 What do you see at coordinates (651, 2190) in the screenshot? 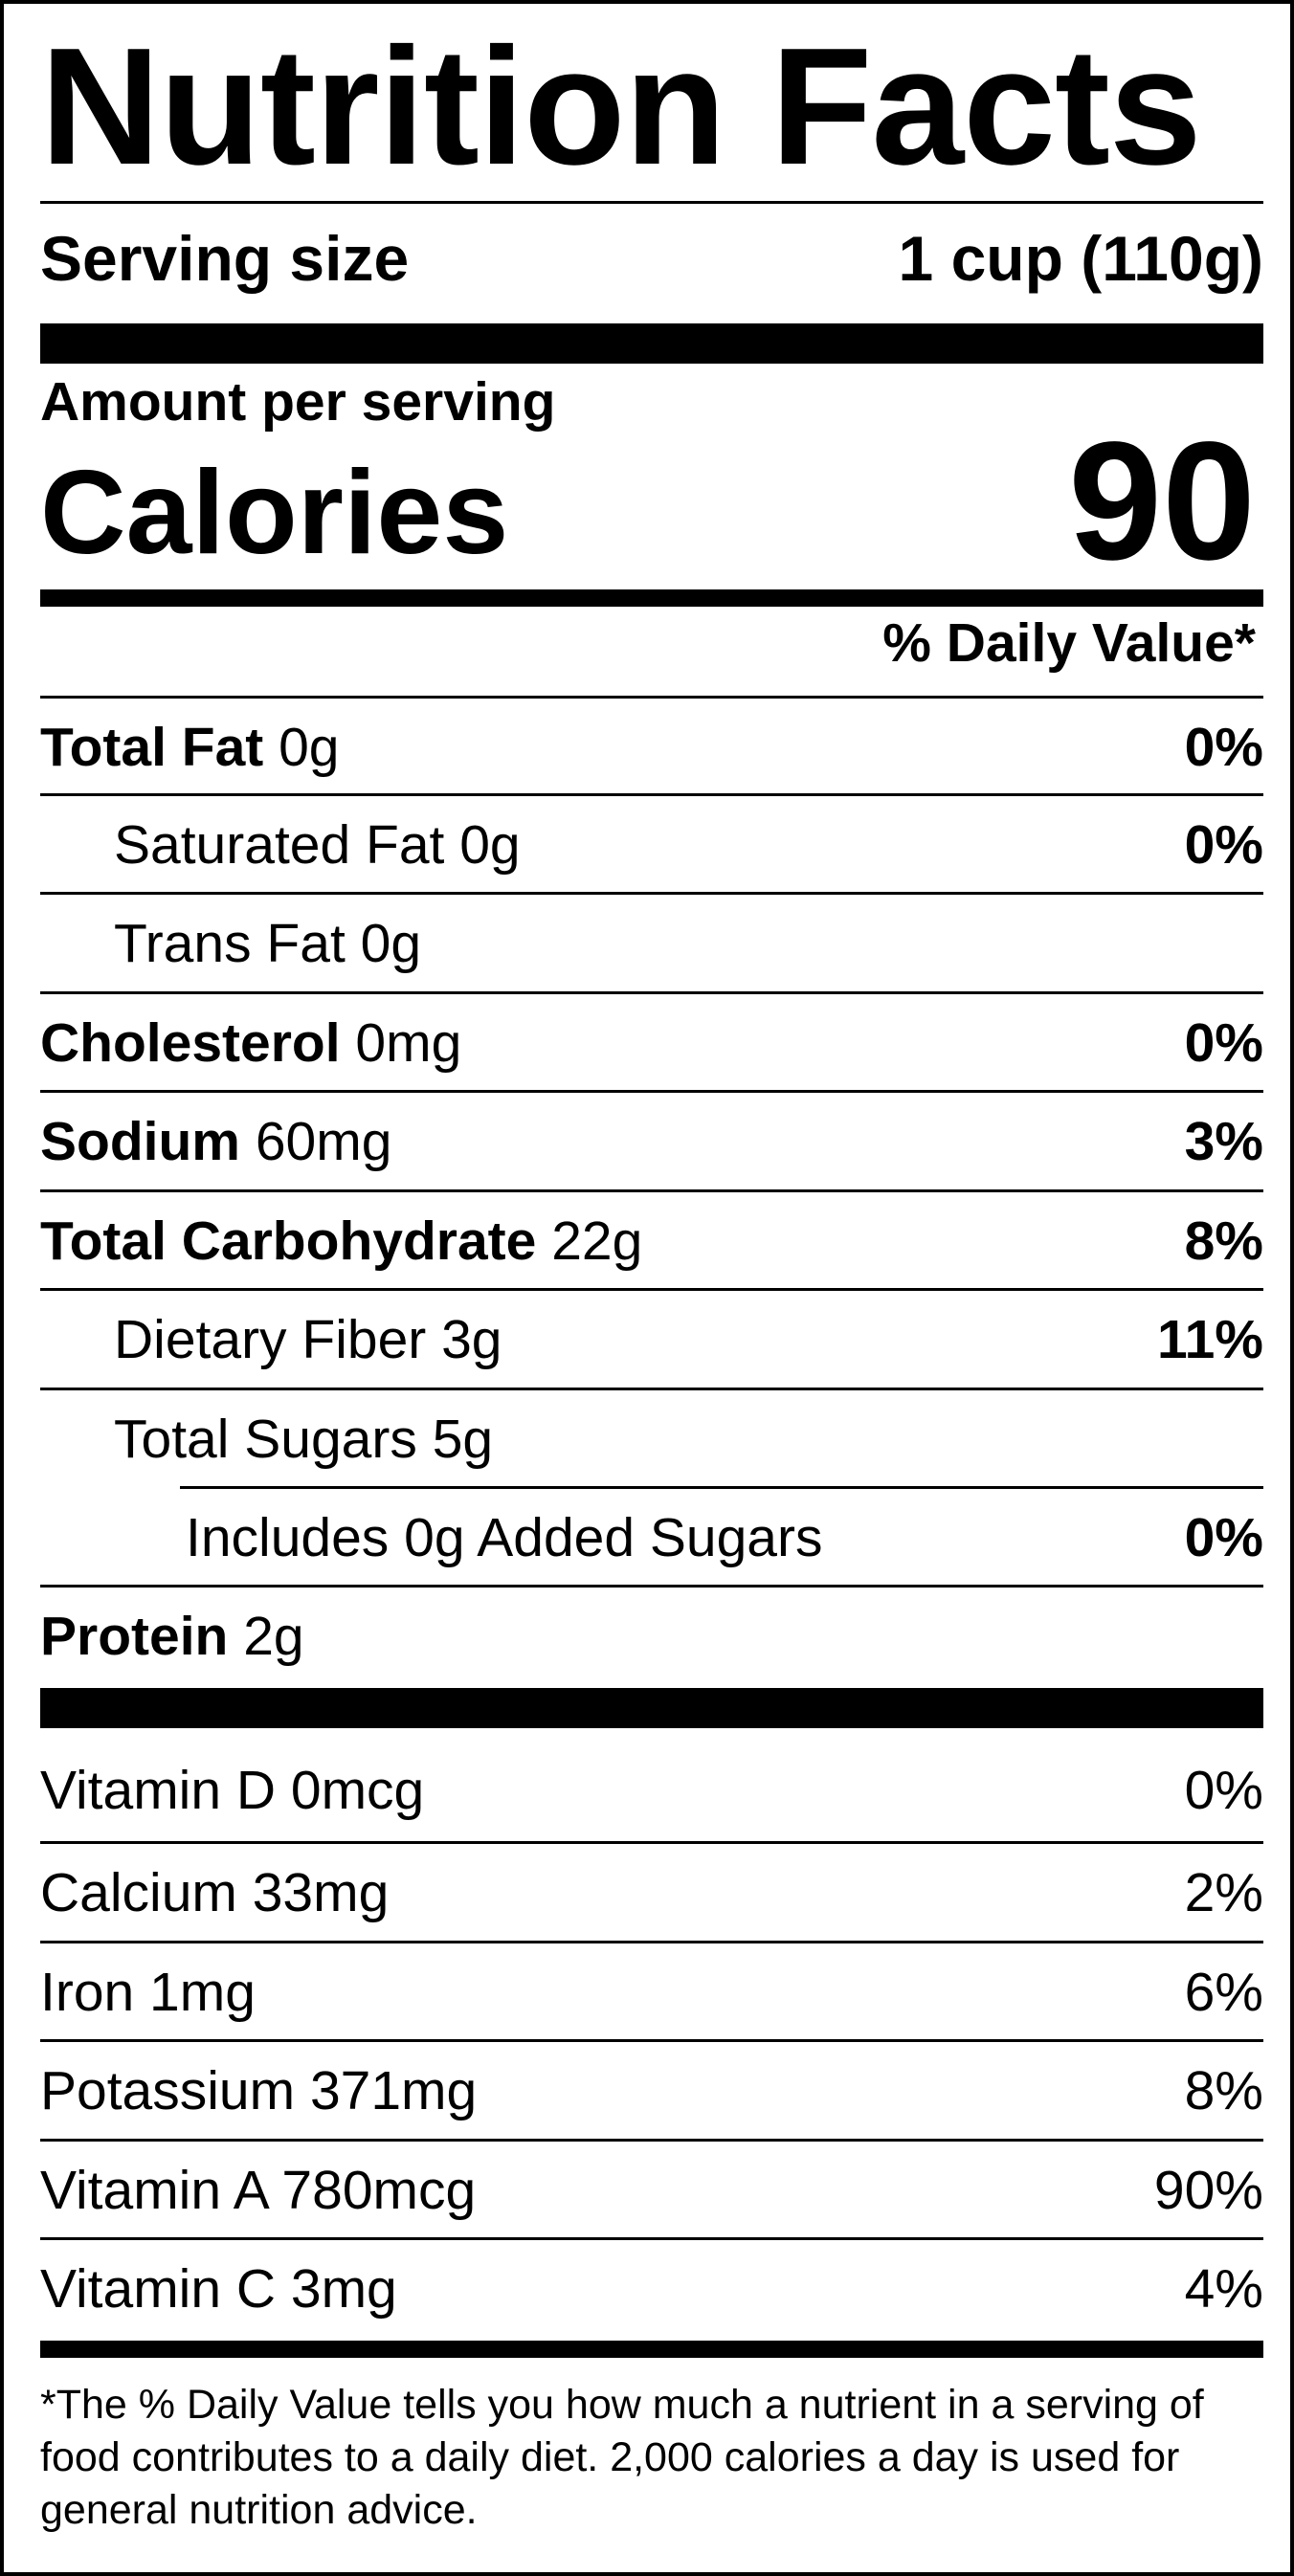
I see `vitamin-row: Vitamin A 780mcg 90%` at bounding box center [651, 2190].